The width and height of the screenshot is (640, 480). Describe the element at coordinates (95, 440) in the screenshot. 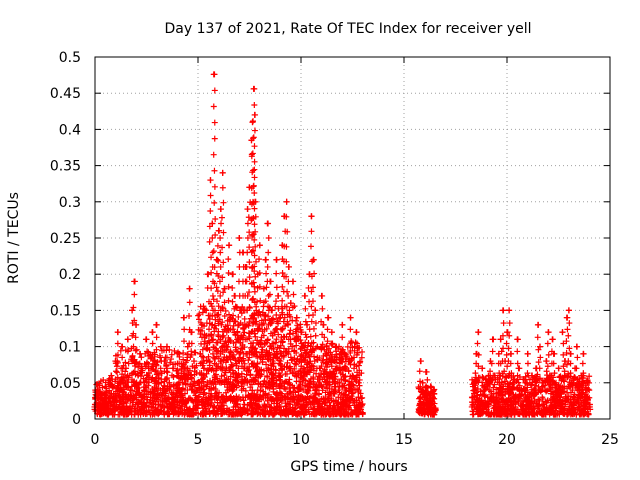

I see `x-tick-label: 0` at that location.